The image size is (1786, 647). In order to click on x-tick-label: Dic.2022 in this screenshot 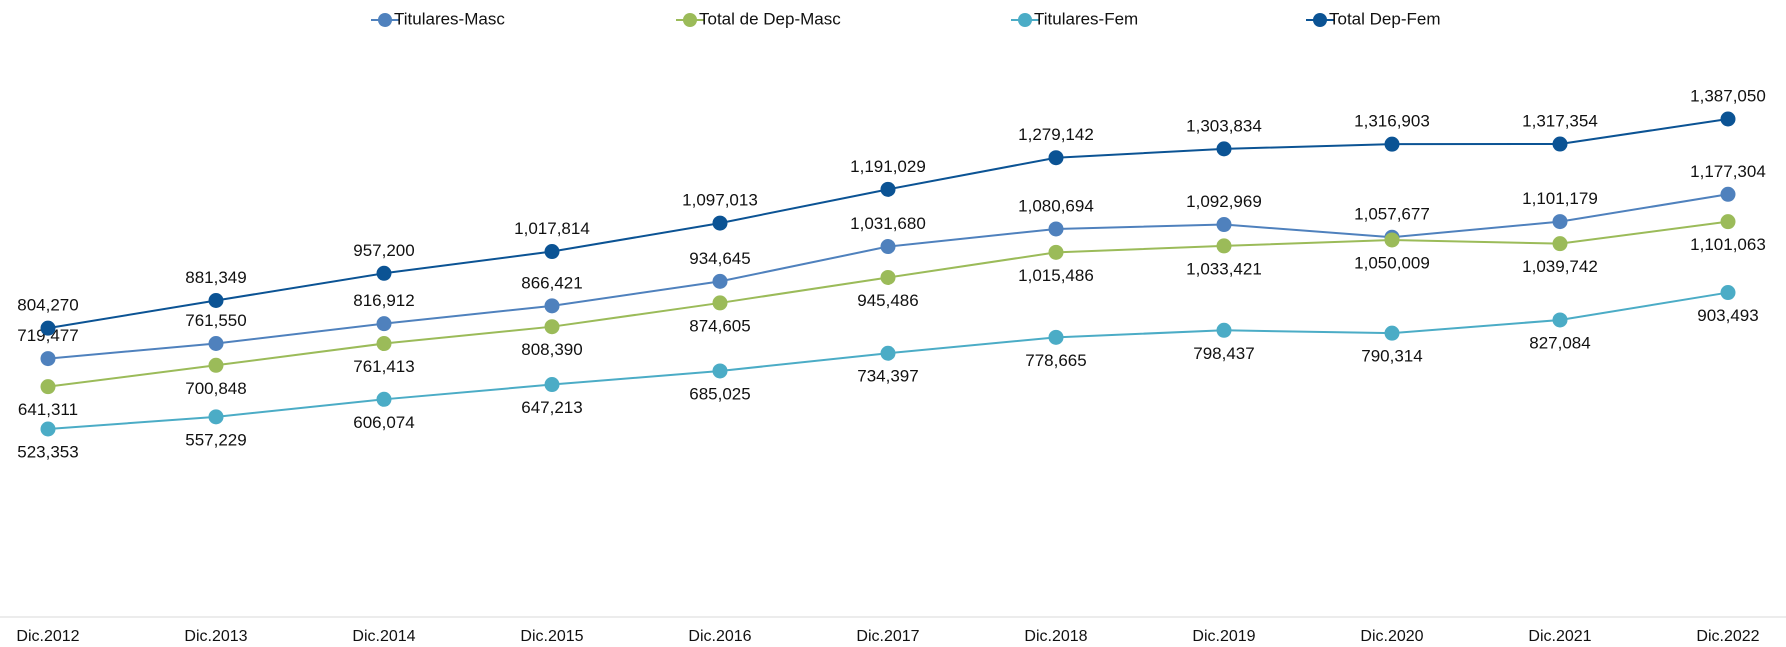, I will do `click(1727, 636)`.